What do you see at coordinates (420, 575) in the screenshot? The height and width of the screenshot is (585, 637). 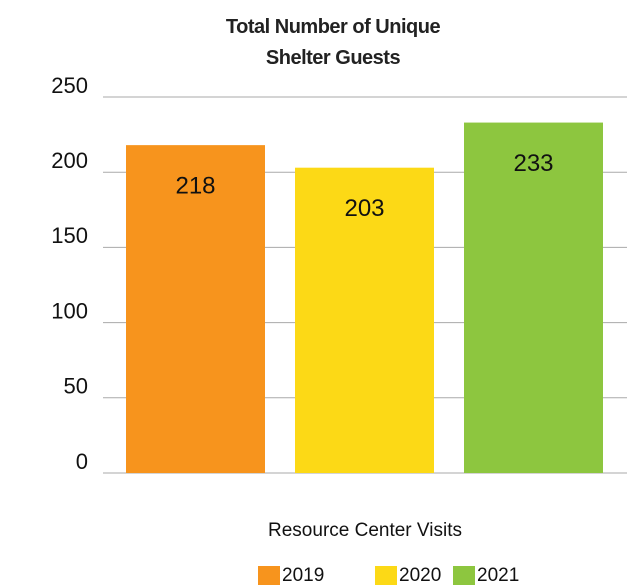 I see `legend-label: 2020` at bounding box center [420, 575].